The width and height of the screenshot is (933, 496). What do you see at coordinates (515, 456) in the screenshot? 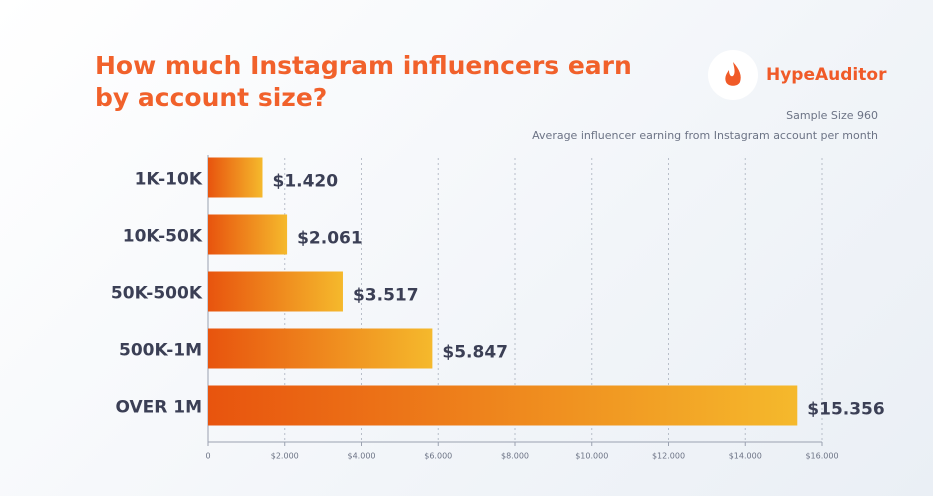
I see `x-tick-label: $8.000` at bounding box center [515, 456].